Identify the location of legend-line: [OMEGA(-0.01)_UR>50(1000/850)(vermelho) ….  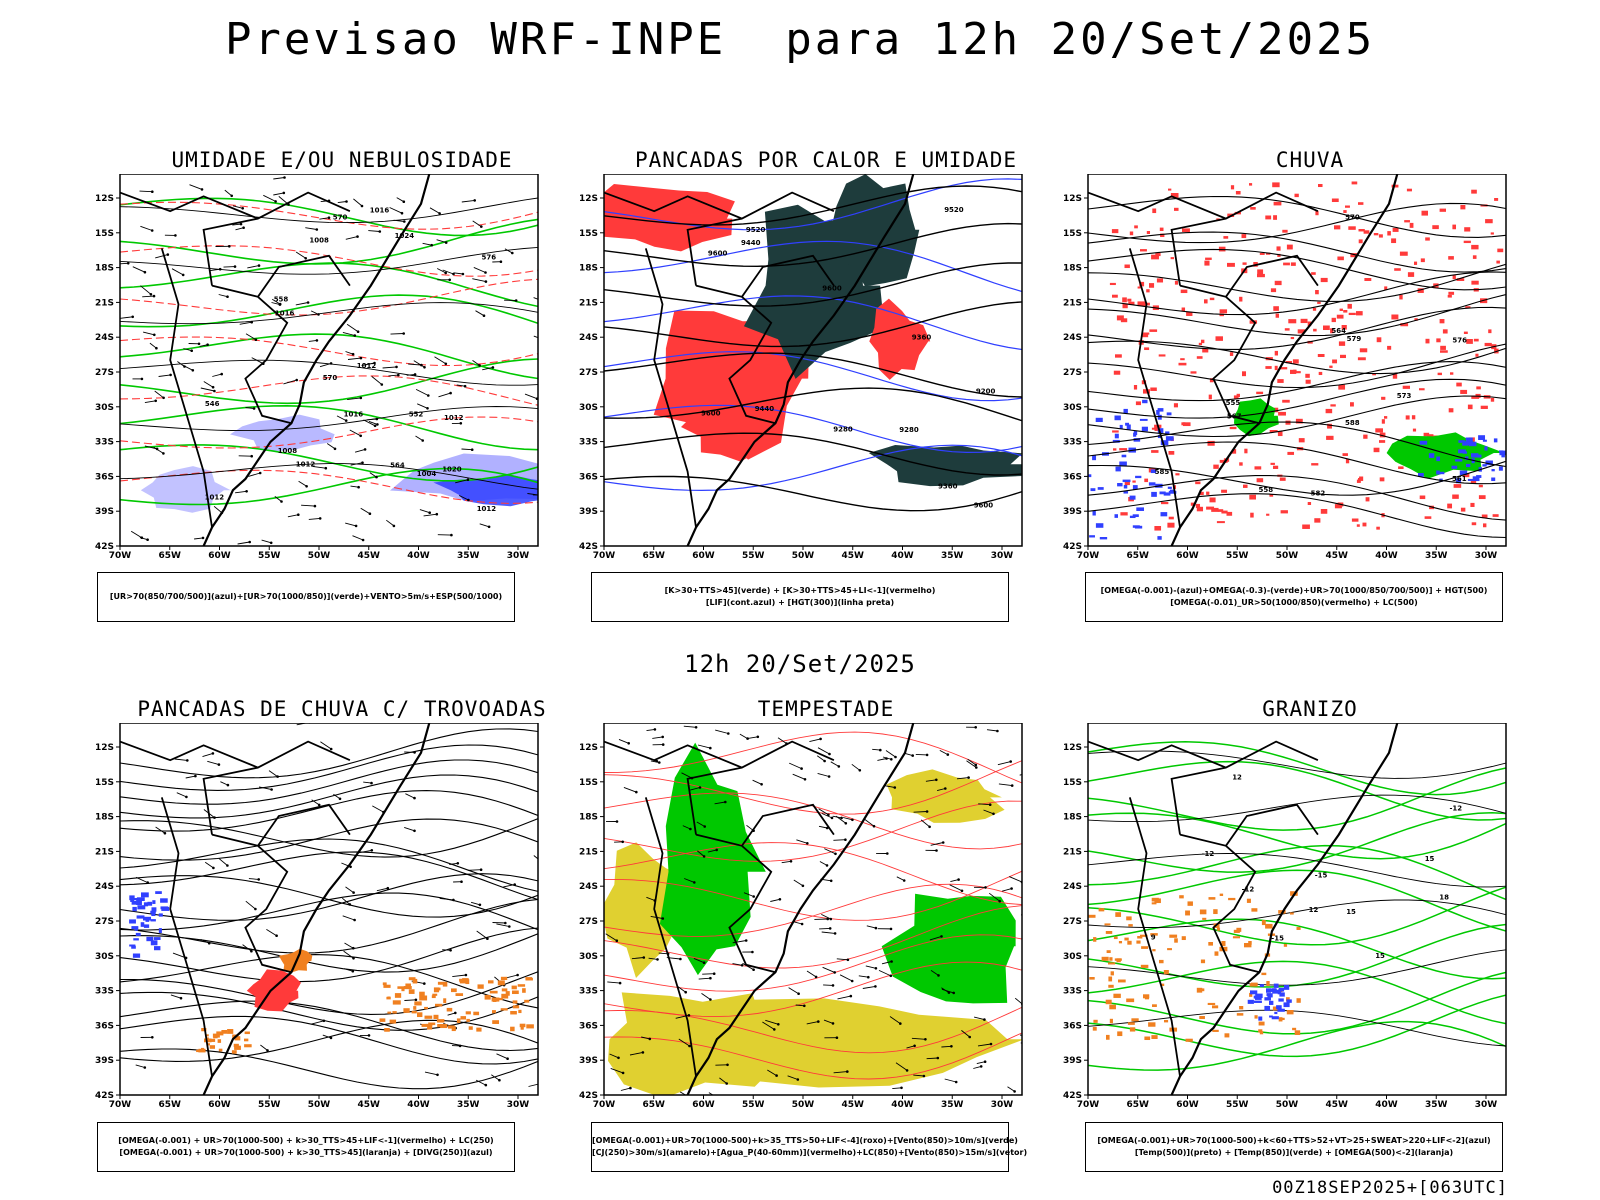
(1294, 602).